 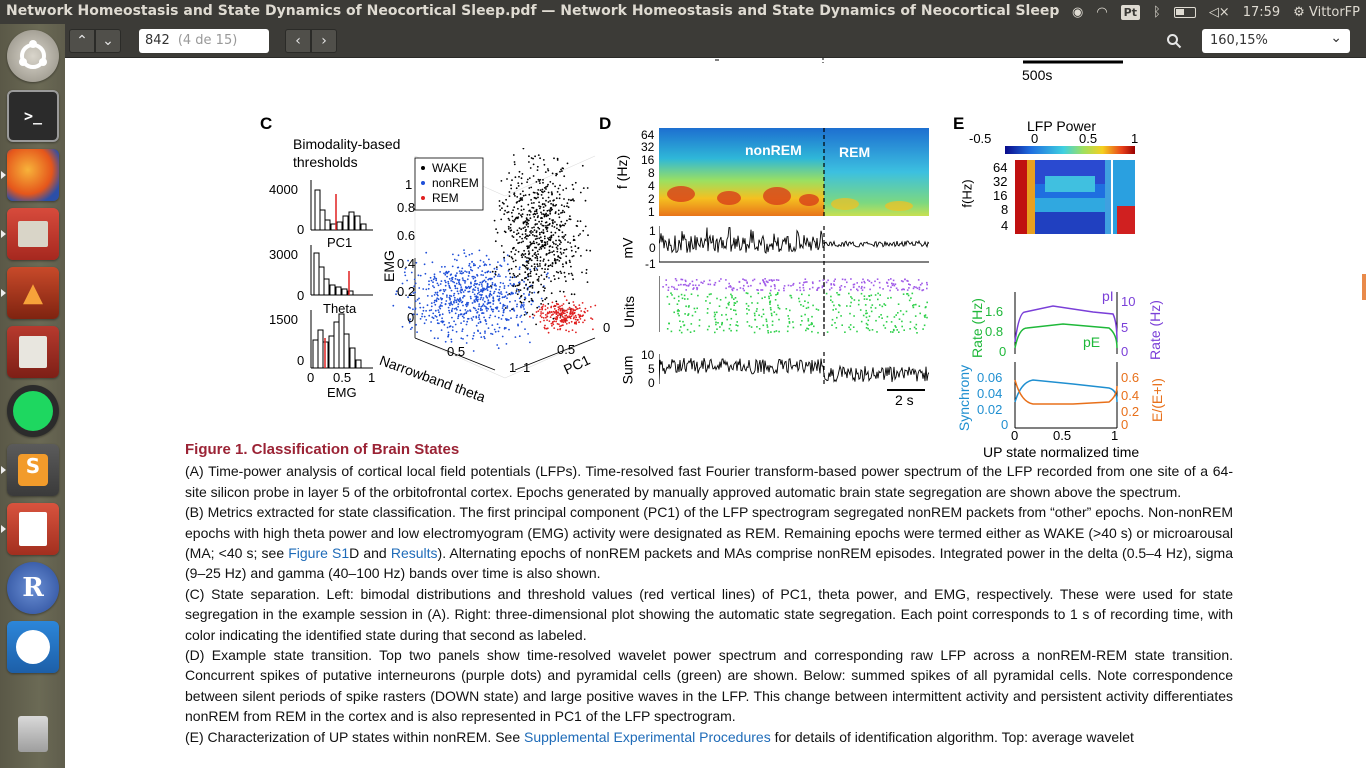 I want to click on bimodality-title-line2: thresholds, so click(x=325, y=162).